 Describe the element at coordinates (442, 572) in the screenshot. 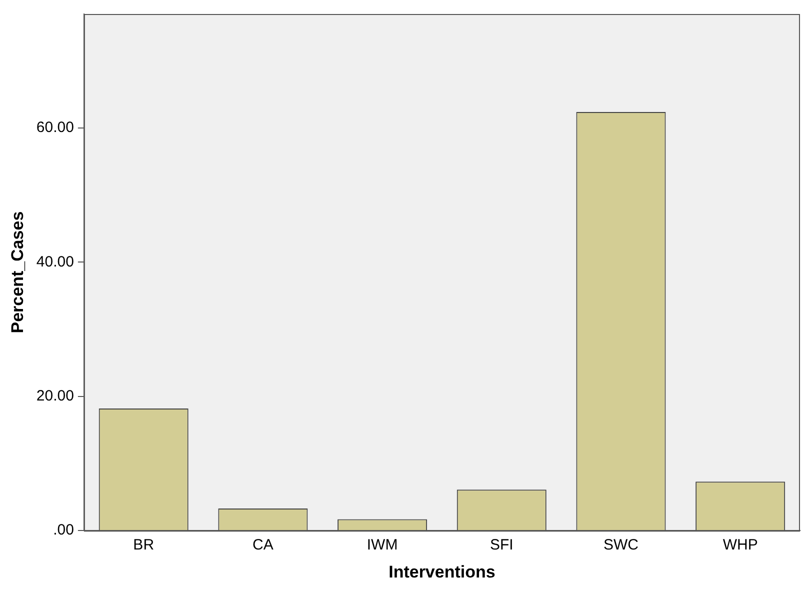

I see `x-axis-title: Interventions` at that location.